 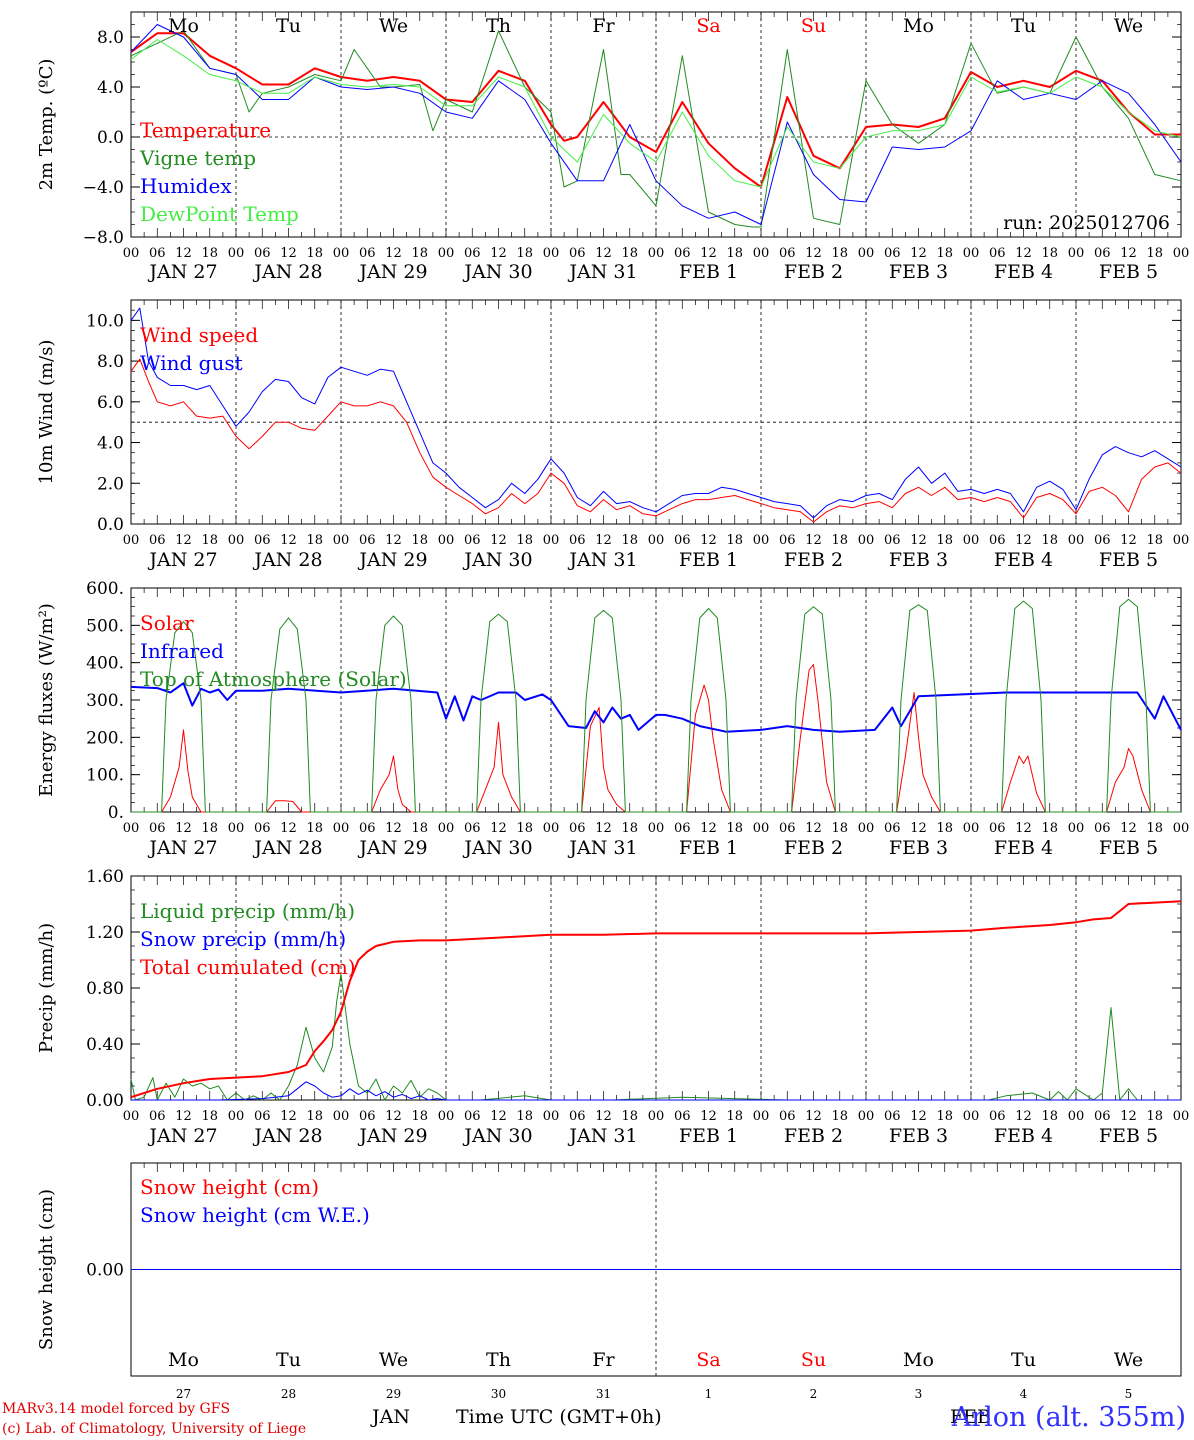 I want to click on day-number-label: 3, so click(x=919, y=1394).